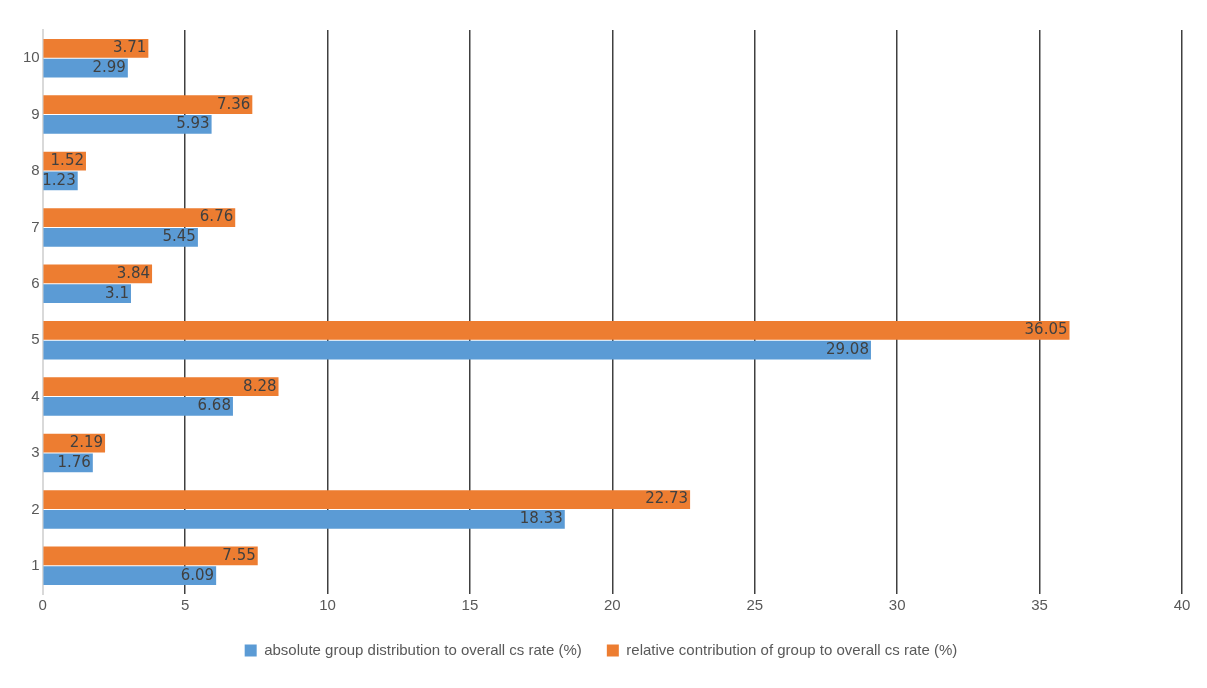 This screenshot has height=688, width=1207. I want to click on y-tick-label: 6, so click(35, 282).